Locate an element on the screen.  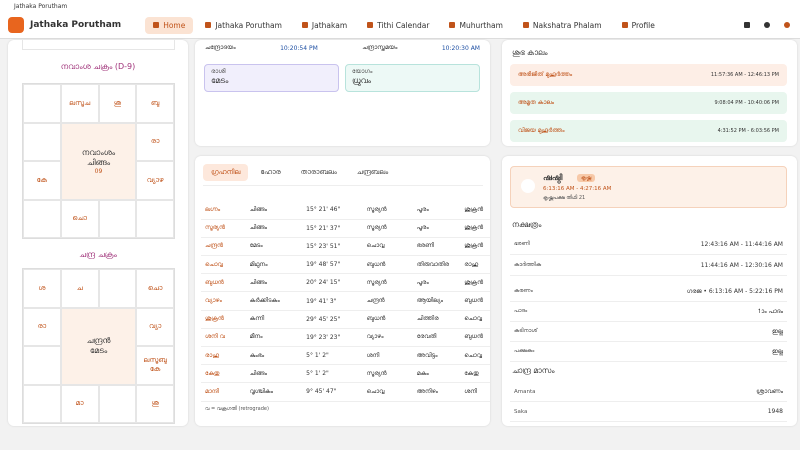
center-text: ചന്ദ്രൻ is located at coordinates (98, 340).